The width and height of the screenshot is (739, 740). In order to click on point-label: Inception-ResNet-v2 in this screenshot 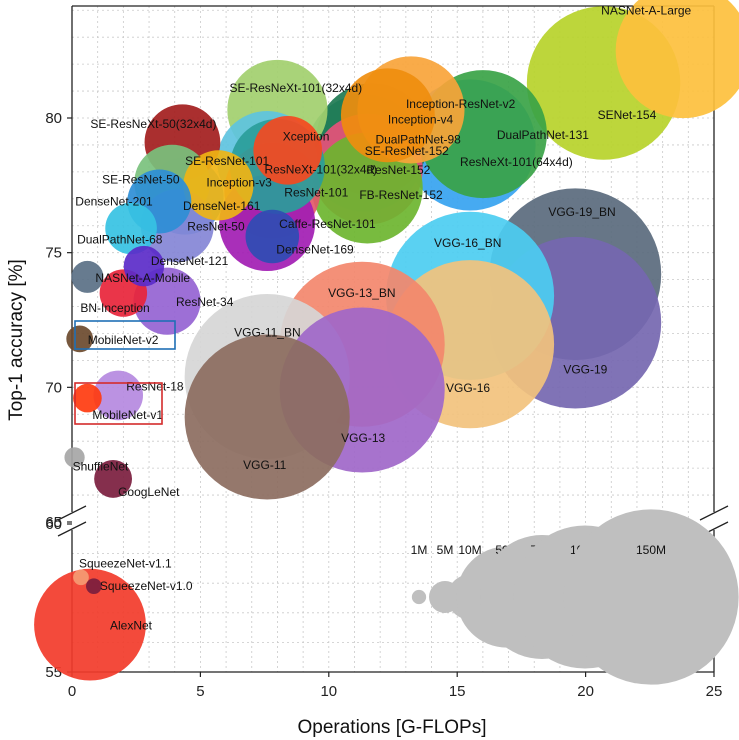, I will do `click(461, 104)`.